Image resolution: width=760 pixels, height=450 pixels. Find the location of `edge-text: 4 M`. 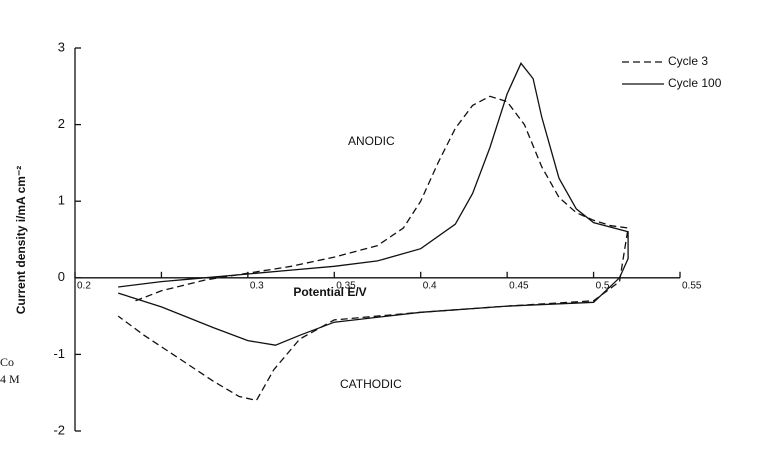

edge-text: 4 M is located at coordinates (10, 379).